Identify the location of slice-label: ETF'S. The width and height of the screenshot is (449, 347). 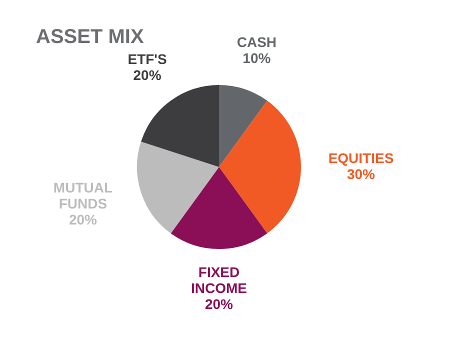
(147, 59).